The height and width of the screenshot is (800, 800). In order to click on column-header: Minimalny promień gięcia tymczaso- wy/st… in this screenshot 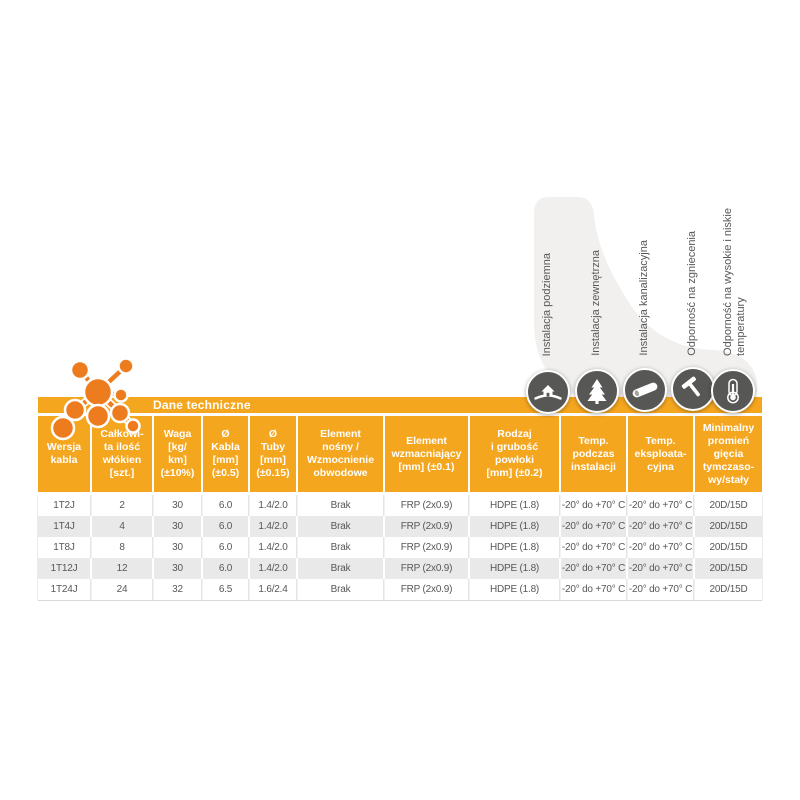, I will do `click(728, 454)`.